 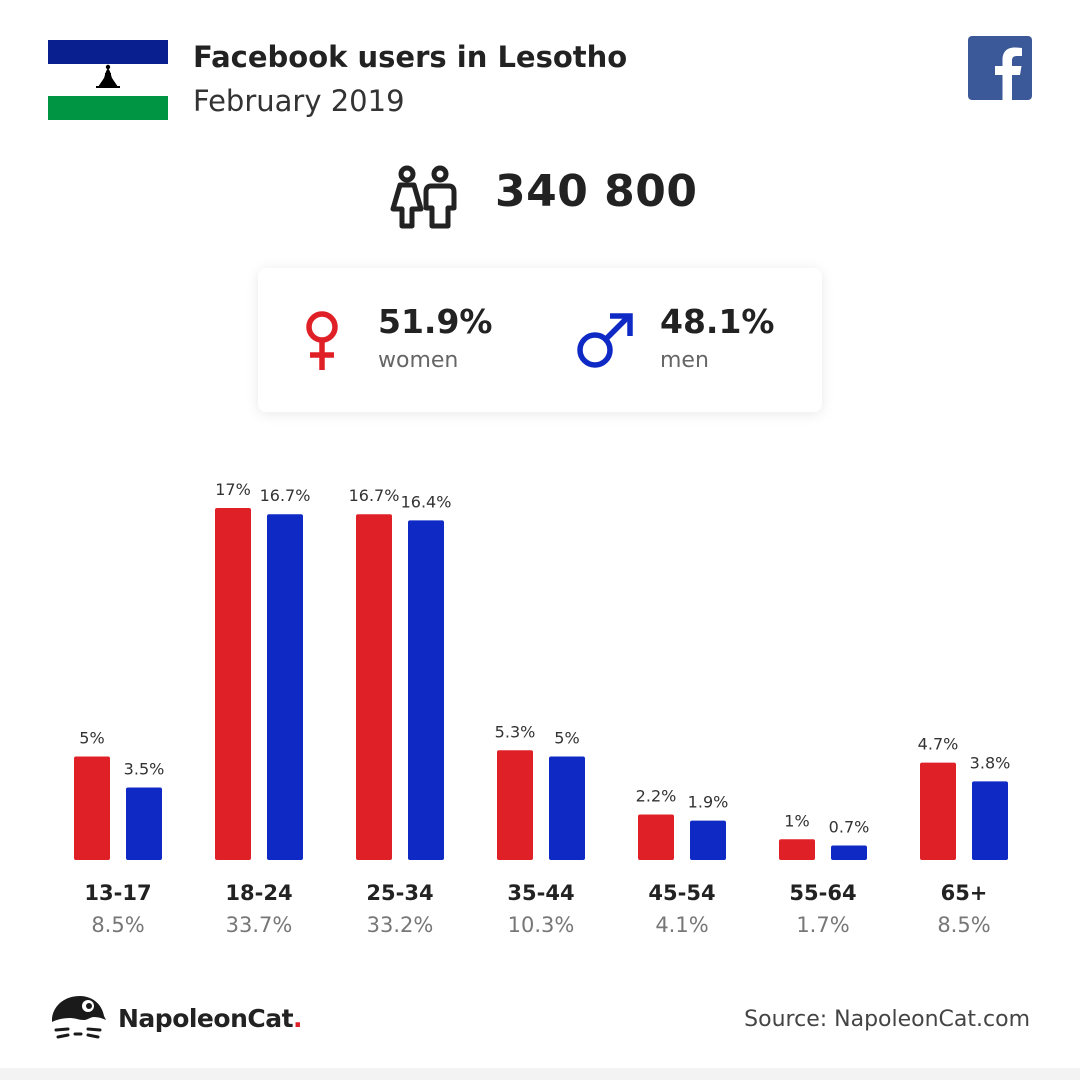 I want to click on napoleoncat-logo-icon, so click(x=78, y=1020).